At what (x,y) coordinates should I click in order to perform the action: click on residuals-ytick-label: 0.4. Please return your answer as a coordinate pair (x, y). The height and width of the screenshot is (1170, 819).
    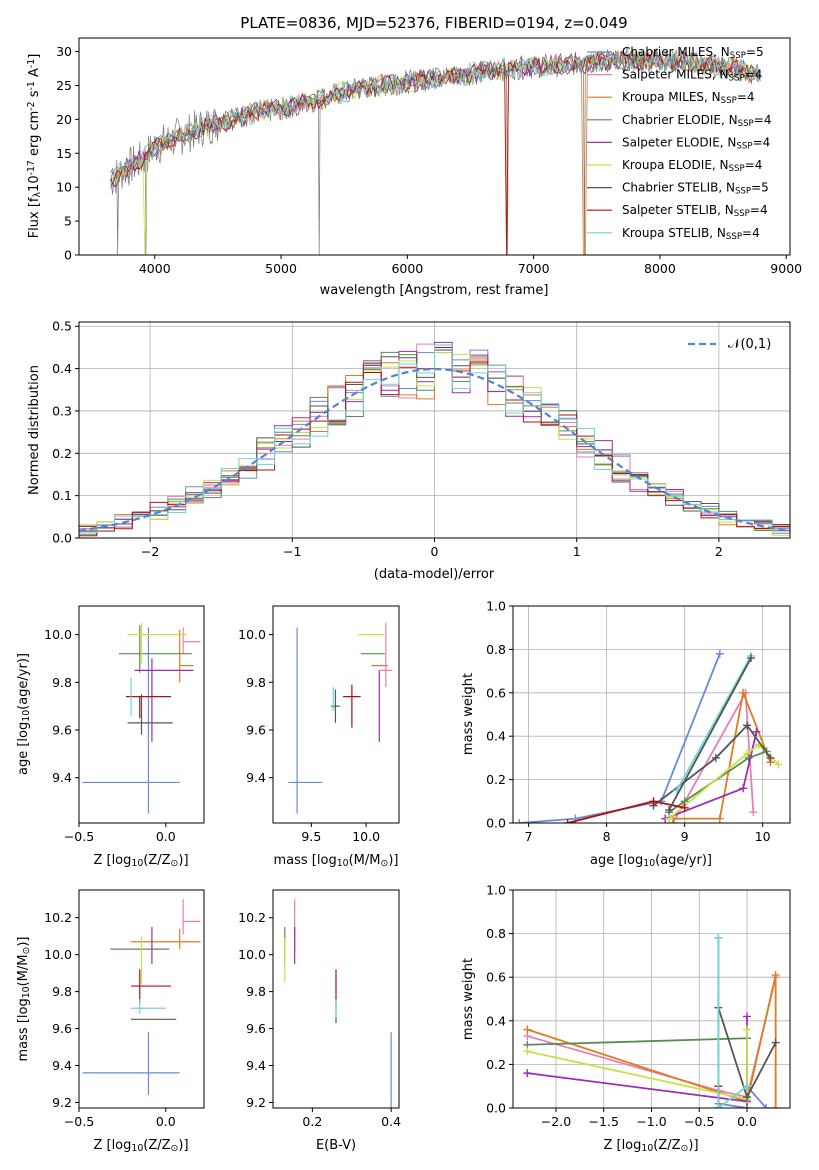
    Looking at the image, I should click on (62, 368).